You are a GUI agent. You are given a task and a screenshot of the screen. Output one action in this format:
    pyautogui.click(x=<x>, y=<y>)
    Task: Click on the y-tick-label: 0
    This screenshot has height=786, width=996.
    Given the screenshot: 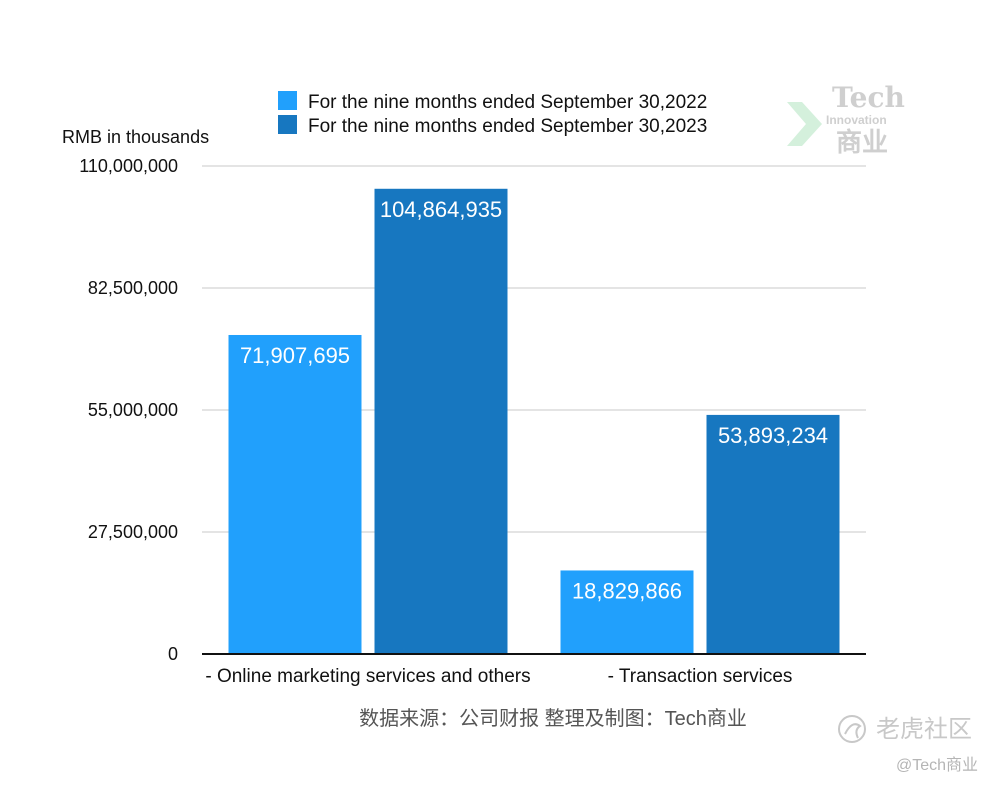 What is the action you would take?
    pyautogui.click(x=173, y=654)
    